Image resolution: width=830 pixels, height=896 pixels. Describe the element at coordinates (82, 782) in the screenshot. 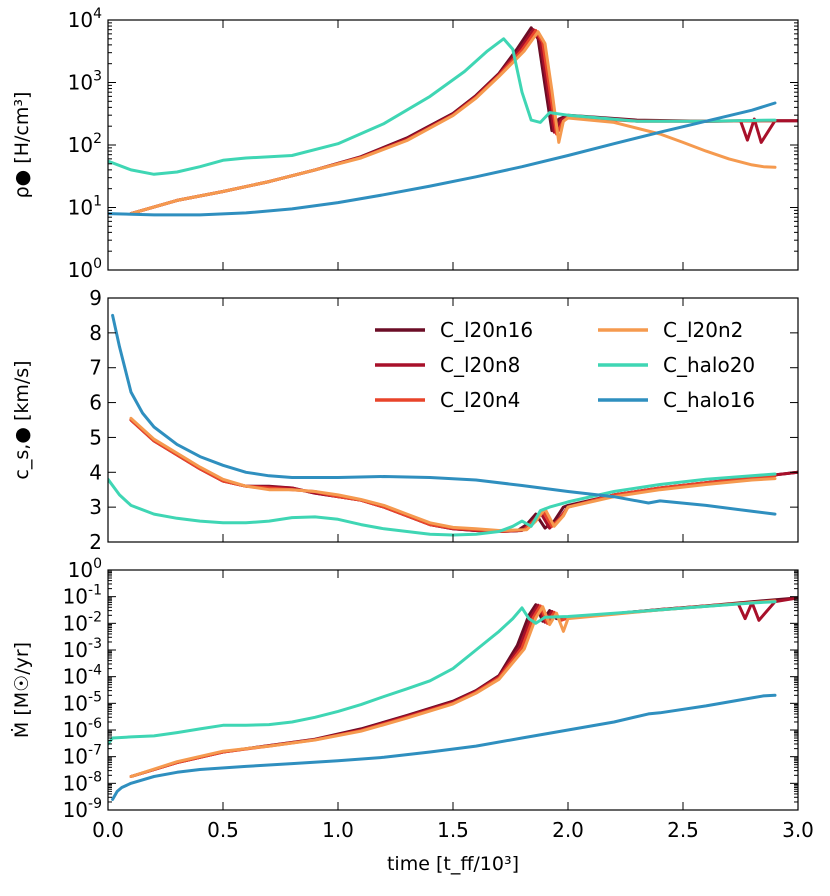

I see `y-tick-label: 10⁻⁸` at that location.